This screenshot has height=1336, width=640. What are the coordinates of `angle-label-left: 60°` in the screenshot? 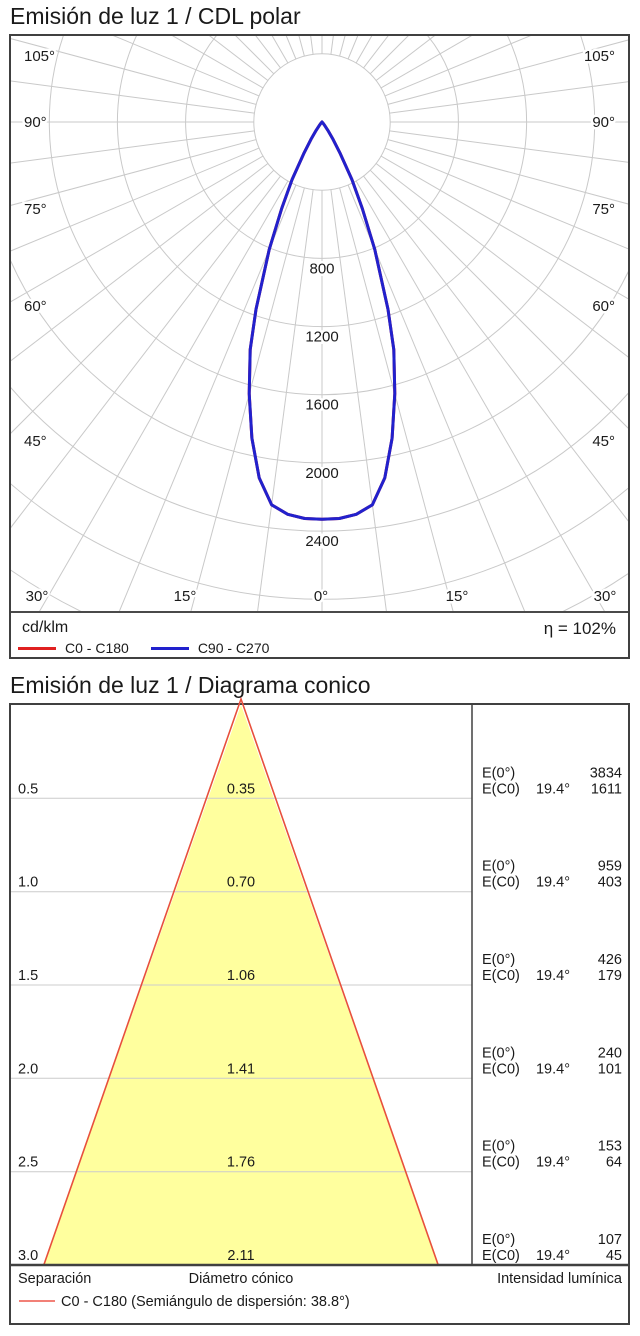 It's located at (35, 306).